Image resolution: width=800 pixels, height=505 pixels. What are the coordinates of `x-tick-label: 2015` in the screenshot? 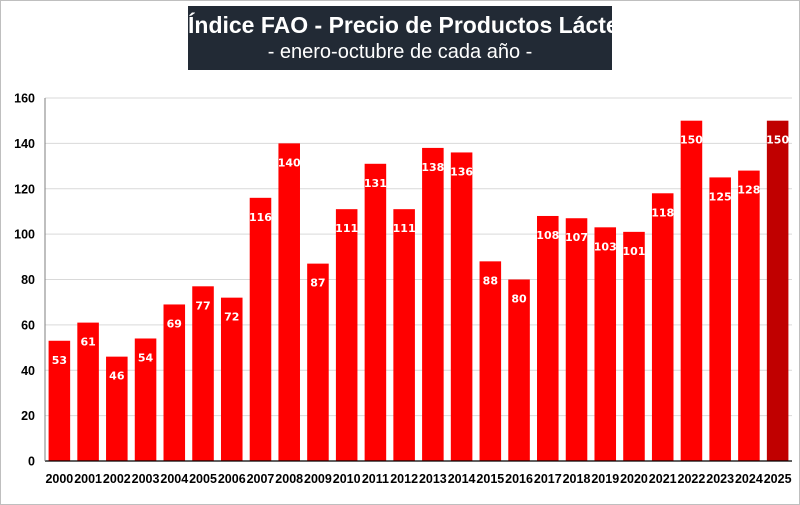 It's located at (490, 479).